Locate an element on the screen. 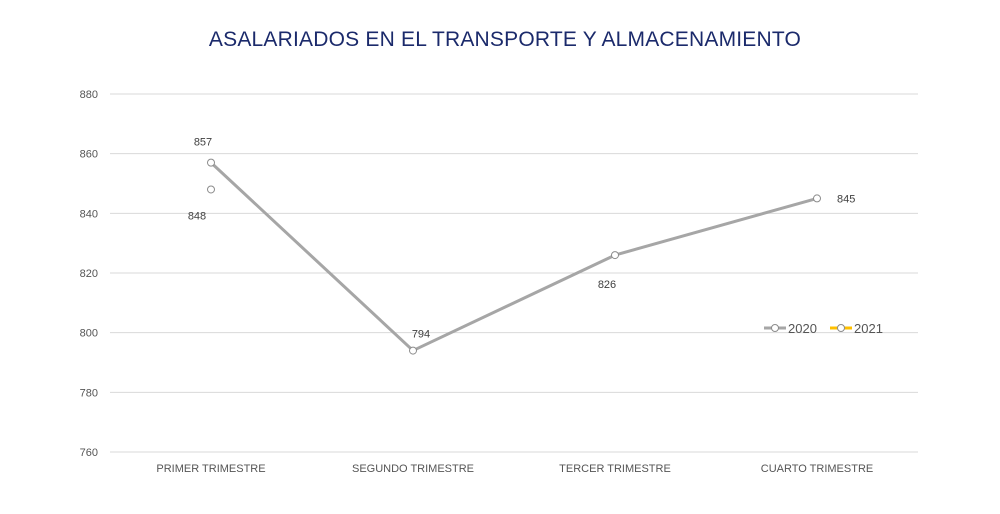 This screenshot has width=1000, height=514. legend-item-2021: 2021 is located at coordinates (856, 328).